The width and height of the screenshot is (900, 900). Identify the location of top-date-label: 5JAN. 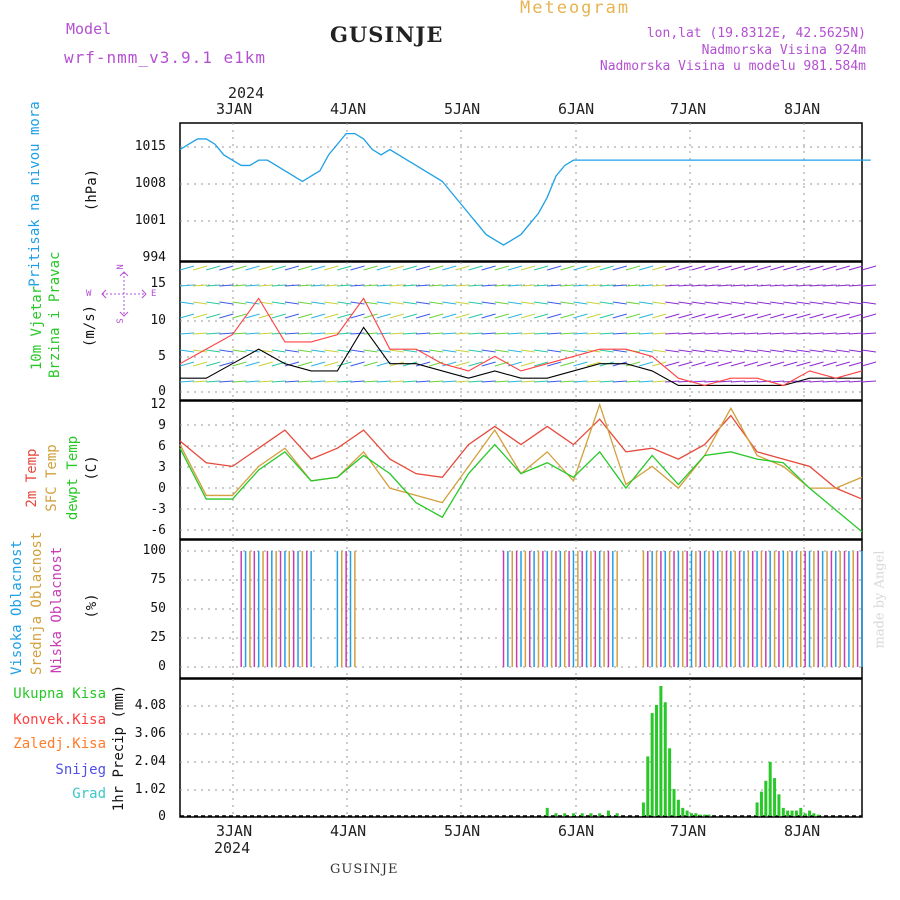
(462, 109).